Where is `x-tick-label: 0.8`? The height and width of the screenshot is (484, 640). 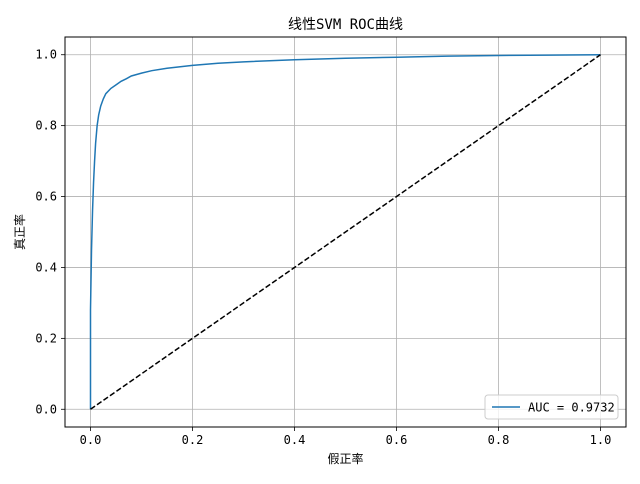 x-tick-label: 0.8 is located at coordinates (499, 440).